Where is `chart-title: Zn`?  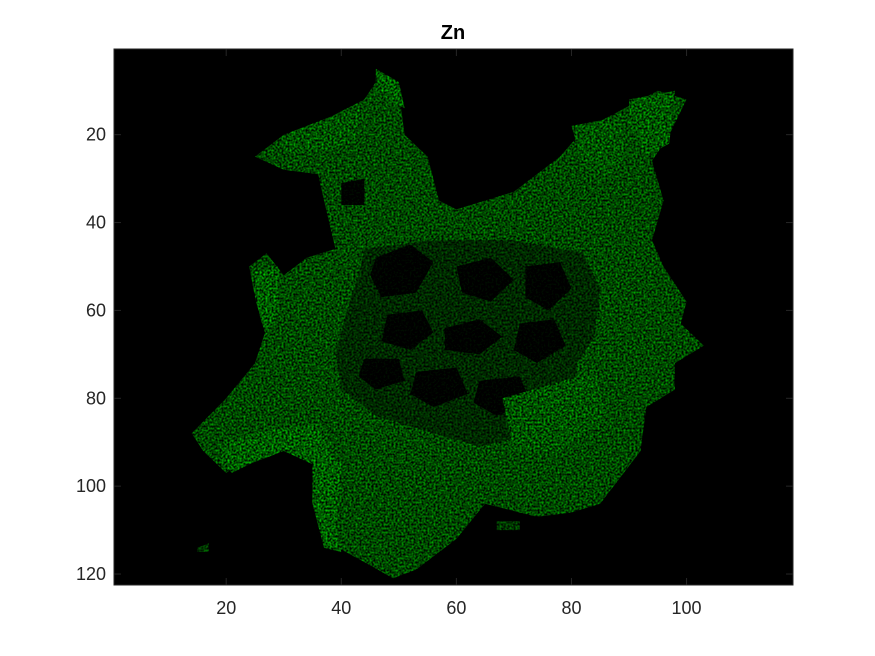 chart-title: Zn is located at coordinates (453, 33).